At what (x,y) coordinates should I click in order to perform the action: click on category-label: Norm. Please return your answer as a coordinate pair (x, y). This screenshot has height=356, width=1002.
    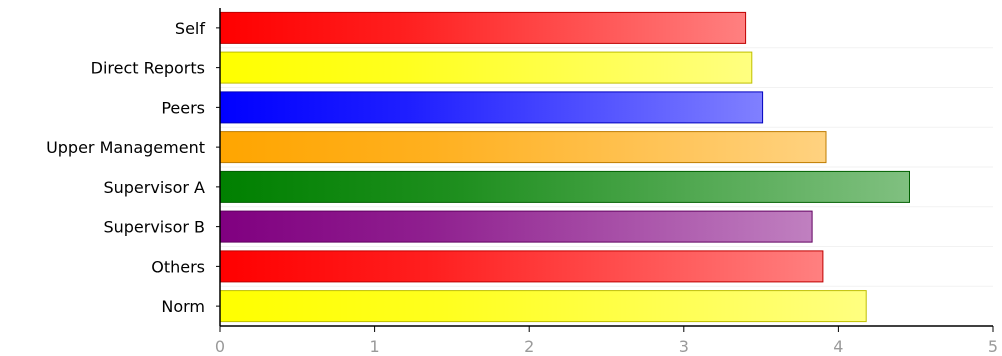
    Looking at the image, I should click on (183, 306).